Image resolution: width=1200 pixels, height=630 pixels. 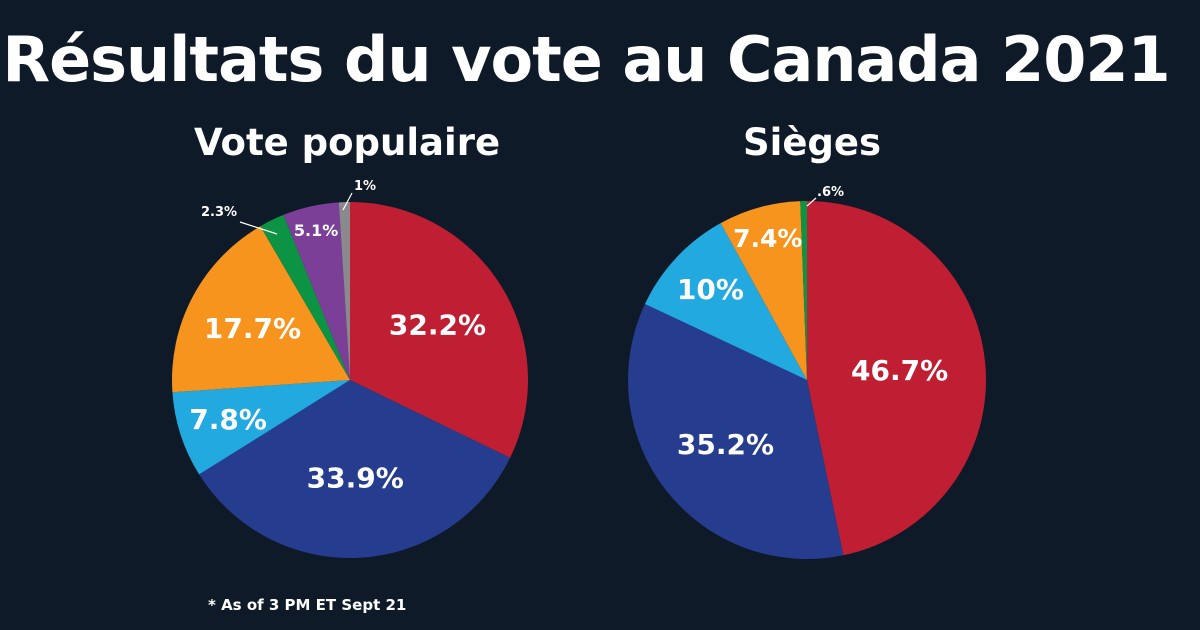 I want to click on chart-title-vote-populaire: Vote populaire, so click(x=347, y=142).